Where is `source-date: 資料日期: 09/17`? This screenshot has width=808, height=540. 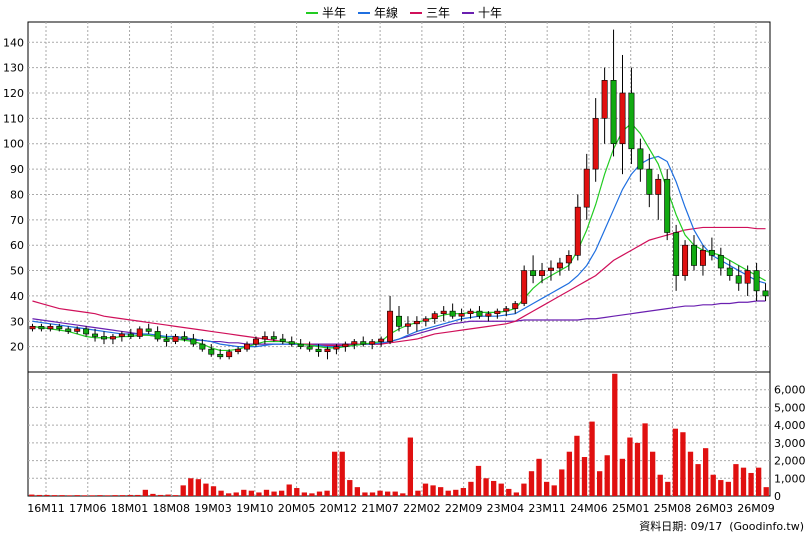
source-date: 資料日期: 09/17 is located at coordinates (681, 526).